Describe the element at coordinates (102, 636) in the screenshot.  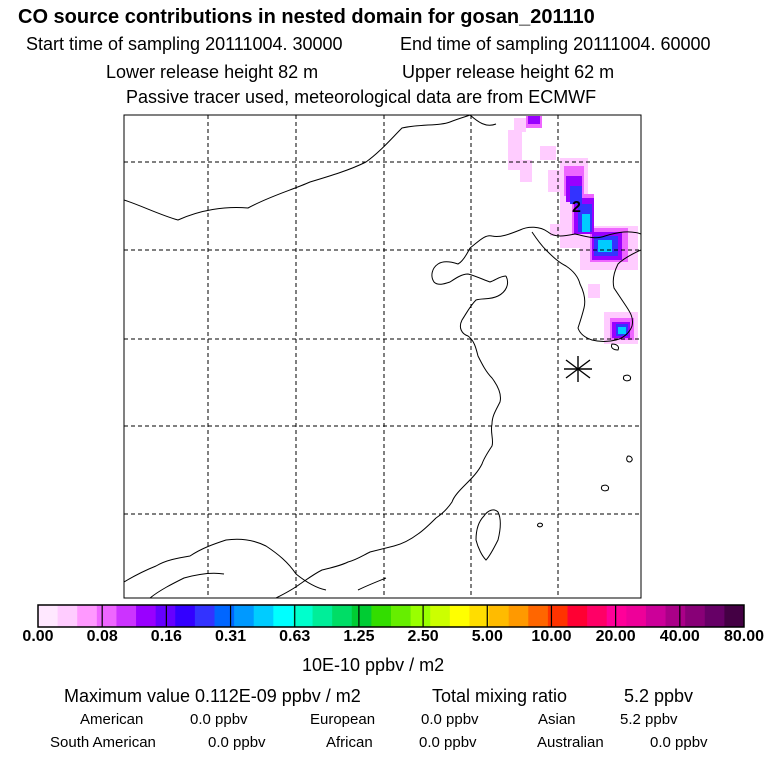
I see `colorbar-tick-label: 0.08` at that location.